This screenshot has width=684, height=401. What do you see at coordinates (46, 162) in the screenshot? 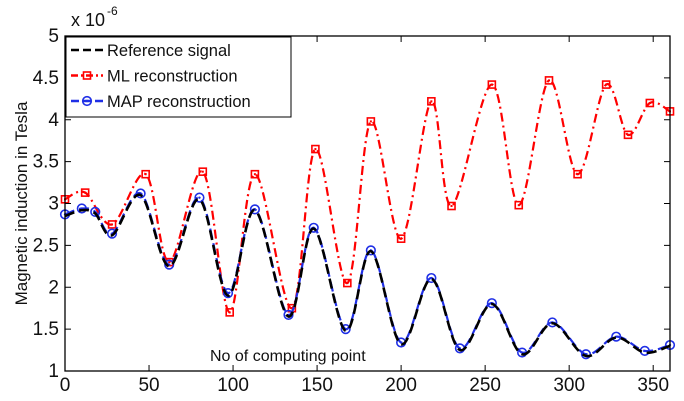
I see `y-tick-label: 3.5` at bounding box center [46, 162].